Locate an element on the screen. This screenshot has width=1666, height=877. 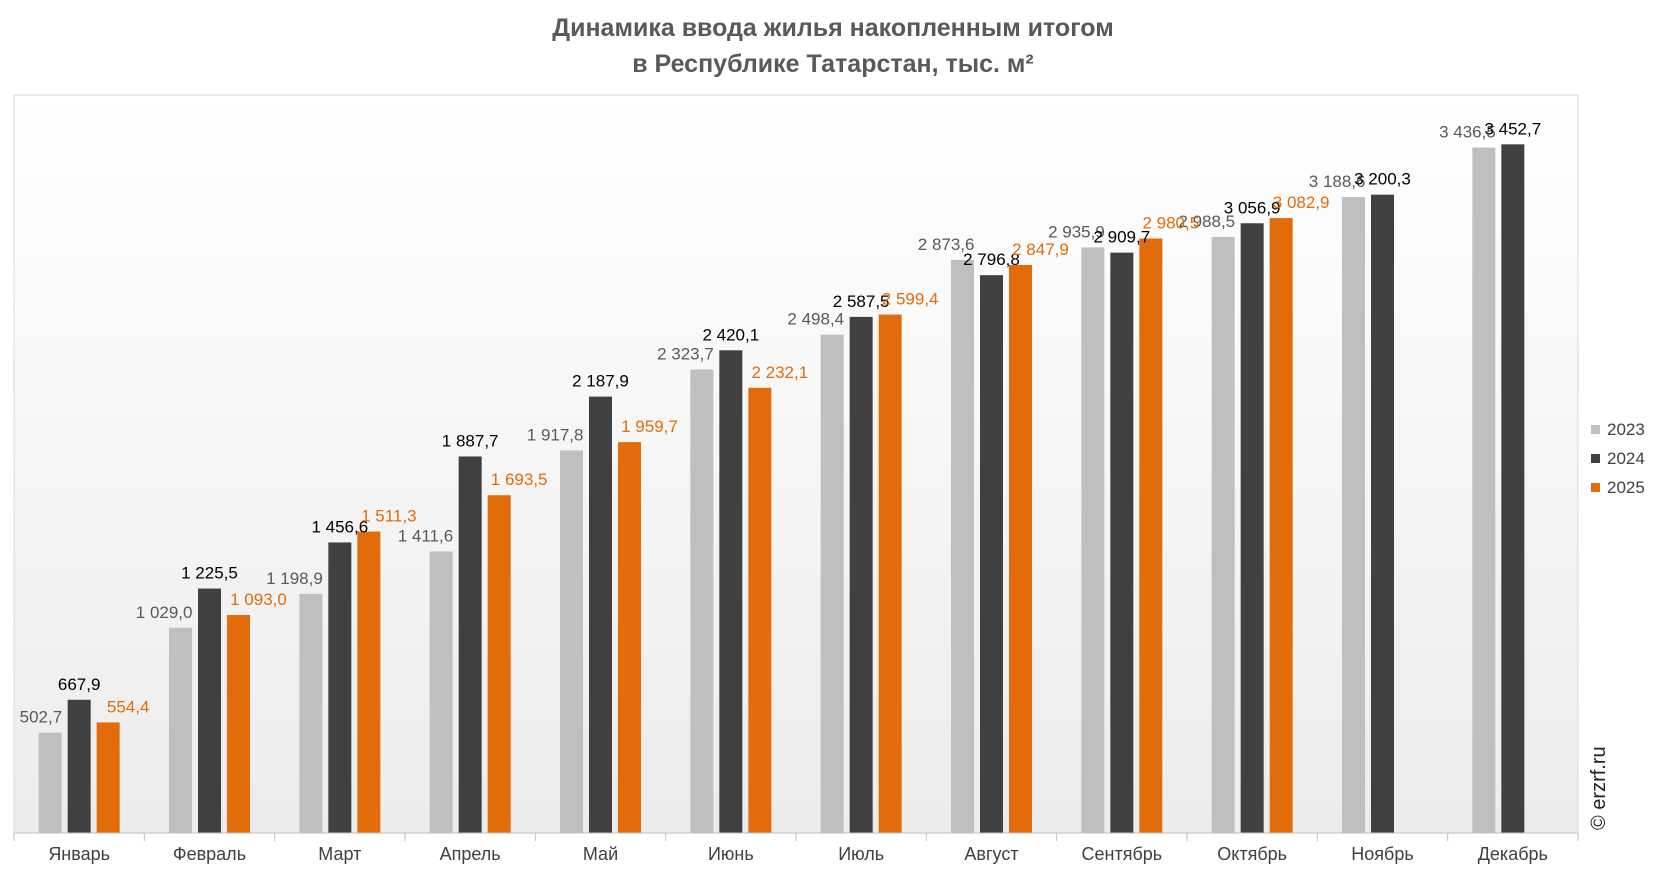
x-axis-ticks is located at coordinates (796, 837).